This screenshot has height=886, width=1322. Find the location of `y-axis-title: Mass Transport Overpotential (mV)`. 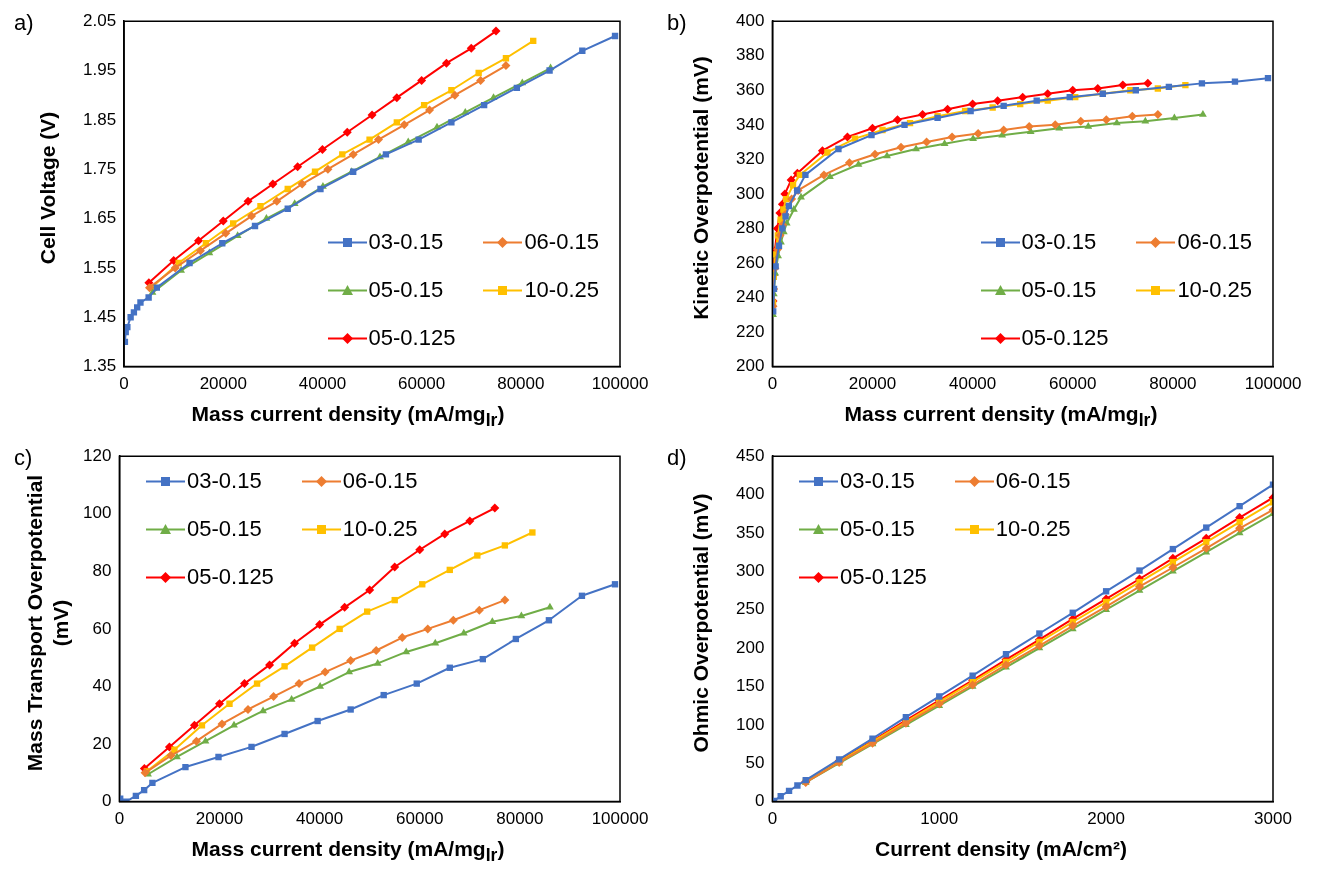

y-axis-title: Mass Transport Overpotential (mV) is located at coordinates (47, 623).